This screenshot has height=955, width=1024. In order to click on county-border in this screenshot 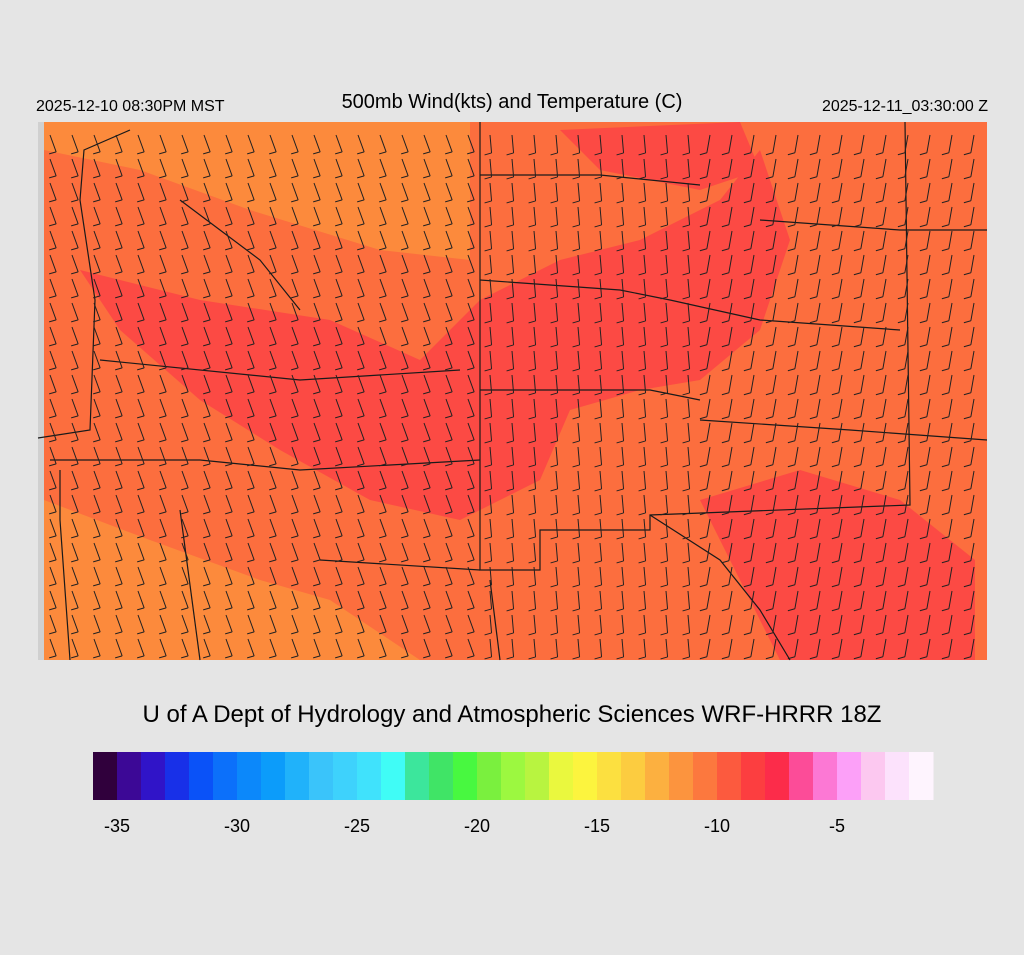, I will do `click(843, 430)`.